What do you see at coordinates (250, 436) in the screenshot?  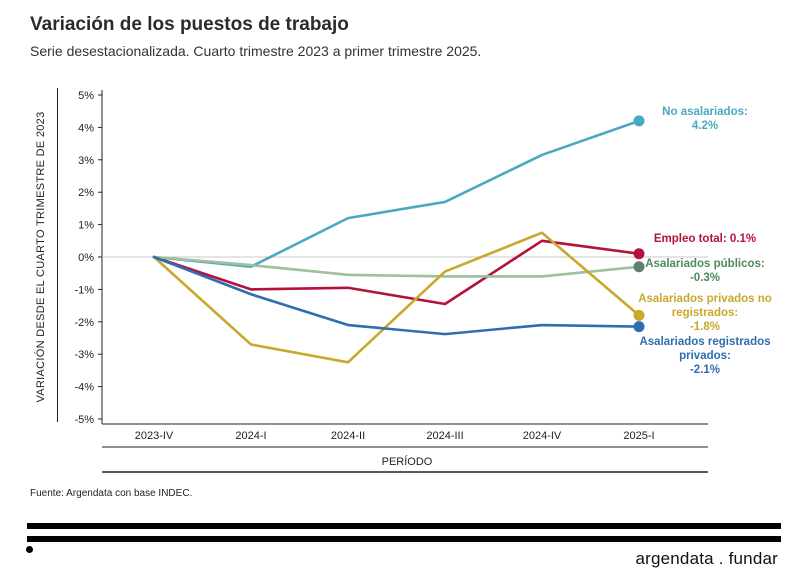 I see `x-tick-label: 2024-I` at bounding box center [250, 436].